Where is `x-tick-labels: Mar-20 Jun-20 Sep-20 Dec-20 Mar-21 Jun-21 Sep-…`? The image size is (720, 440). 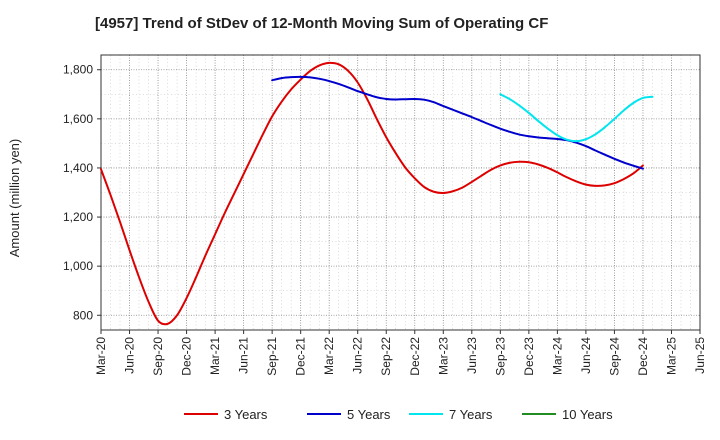
x-tick-labels: Mar-20 Jun-20 Sep-20 Dec-20 Mar-21 Jun-21 Sep-… is located at coordinates (400, 356).